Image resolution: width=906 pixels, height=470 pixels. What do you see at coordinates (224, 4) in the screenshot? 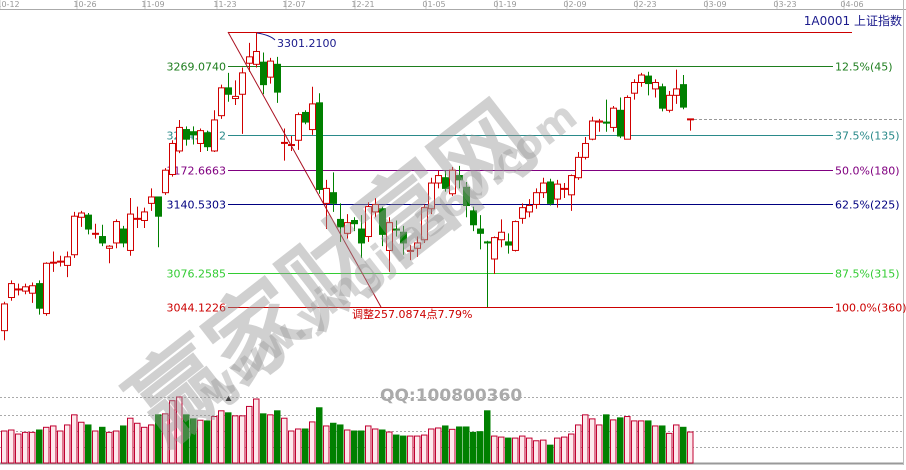
I see `tick-label: 11-23` at bounding box center [224, 4].